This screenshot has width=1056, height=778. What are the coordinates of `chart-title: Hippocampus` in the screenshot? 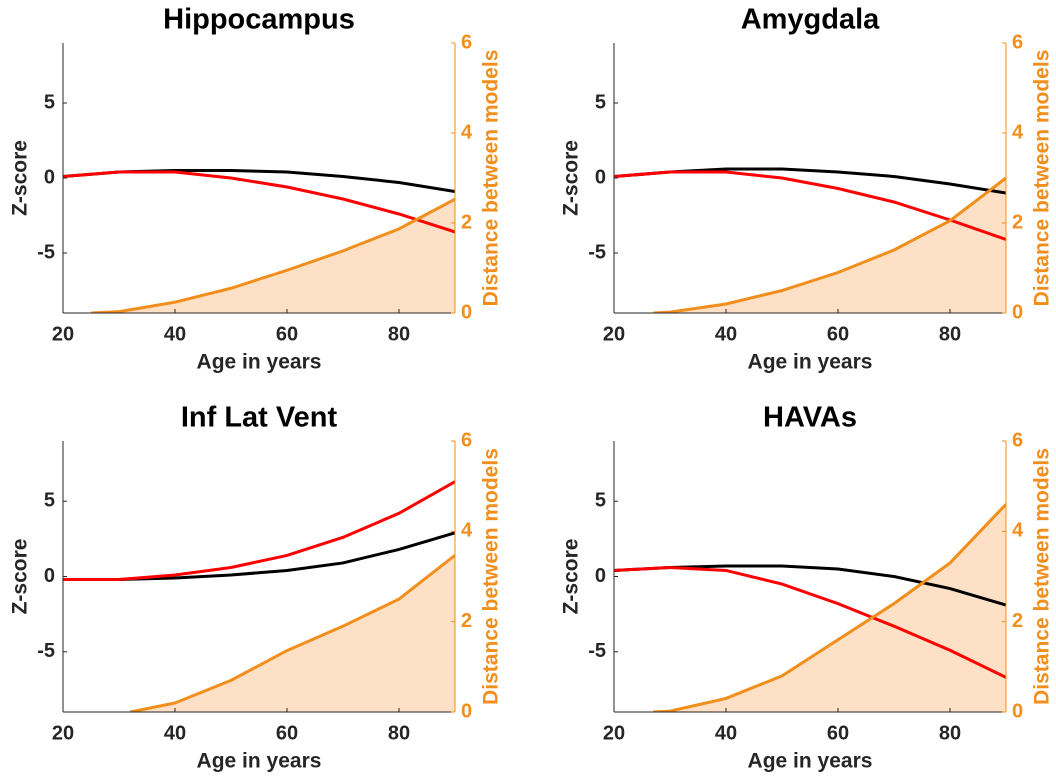 It's located at (259, 20).